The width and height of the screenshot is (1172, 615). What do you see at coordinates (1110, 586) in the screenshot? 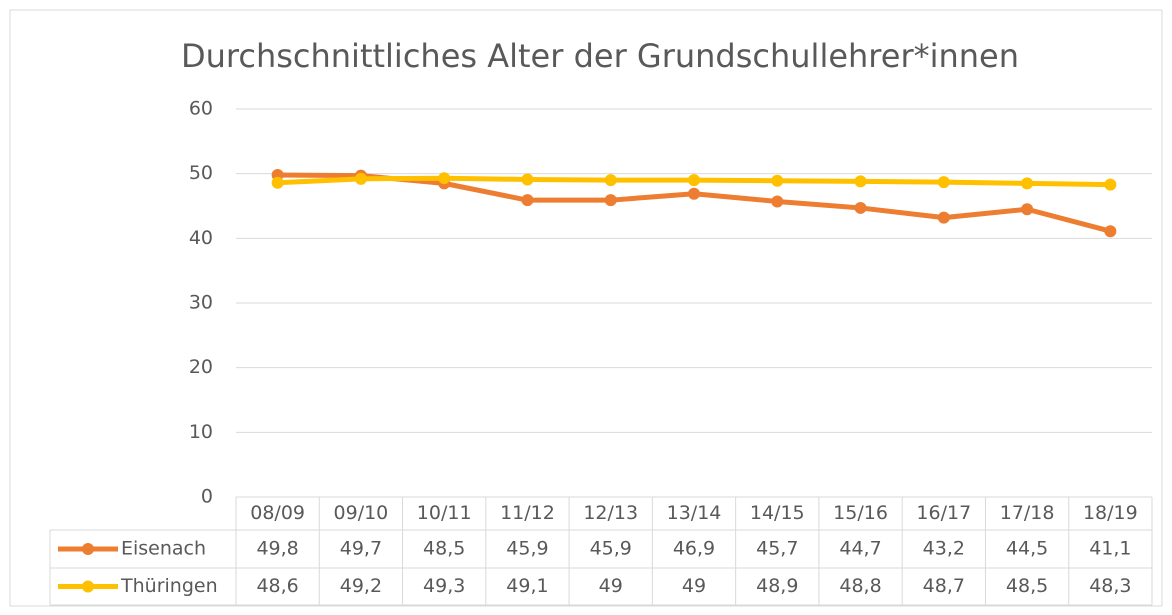
I see `table-value: 48,3` at bounding box center [1110, 586].